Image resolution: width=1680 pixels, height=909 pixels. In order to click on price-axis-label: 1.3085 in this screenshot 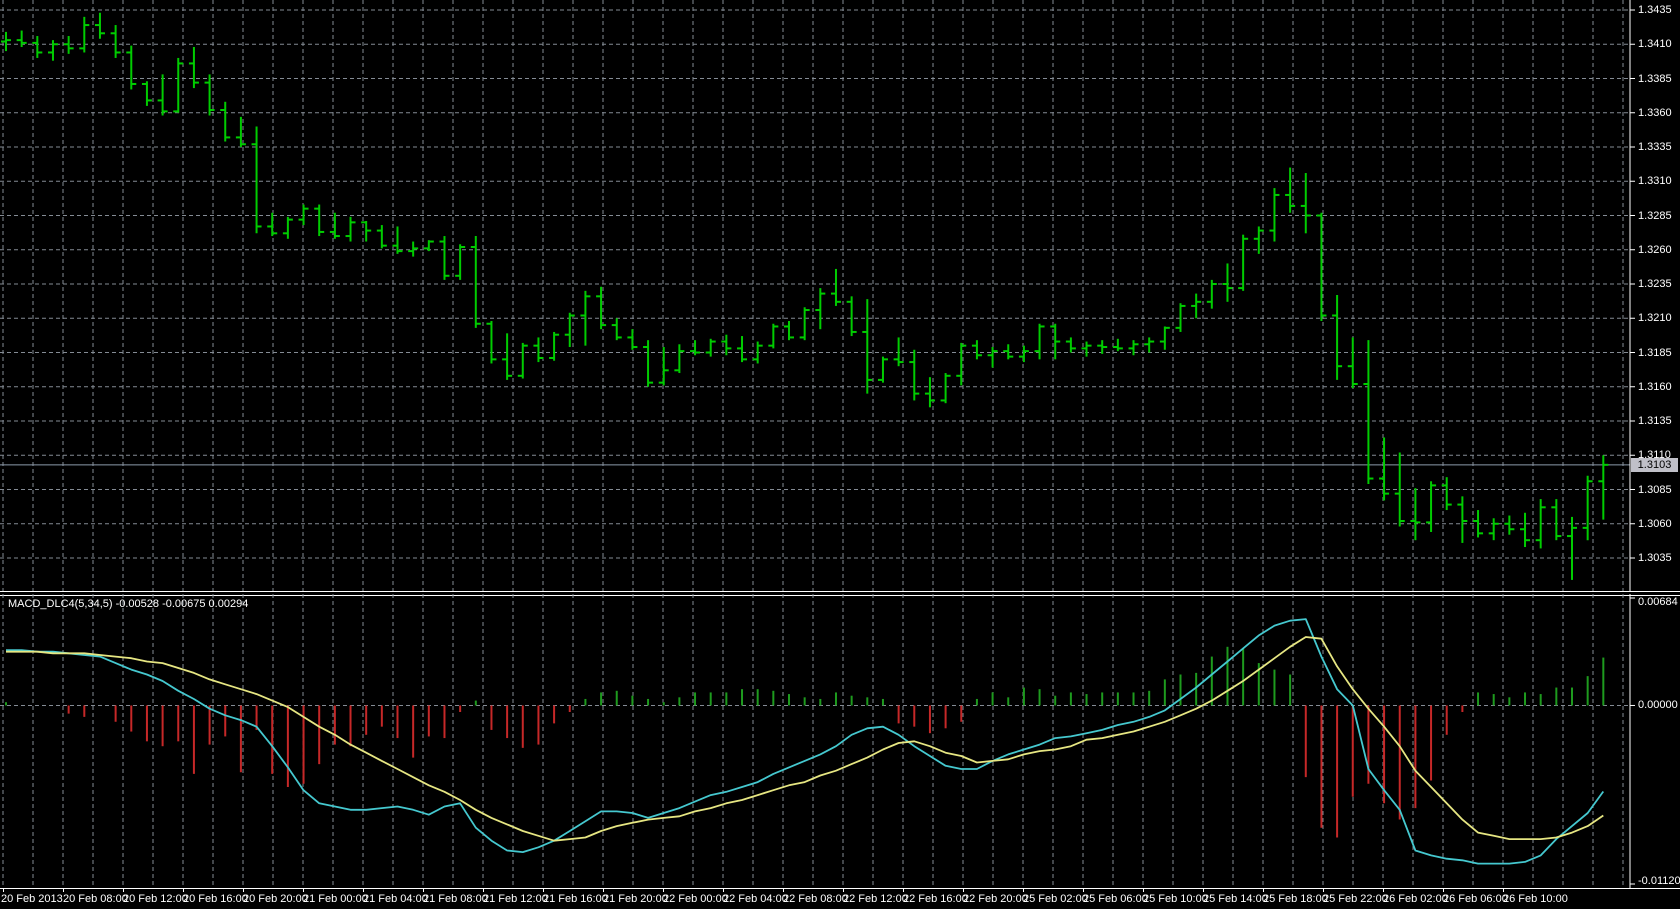, I will do `click(1655, 489)`.